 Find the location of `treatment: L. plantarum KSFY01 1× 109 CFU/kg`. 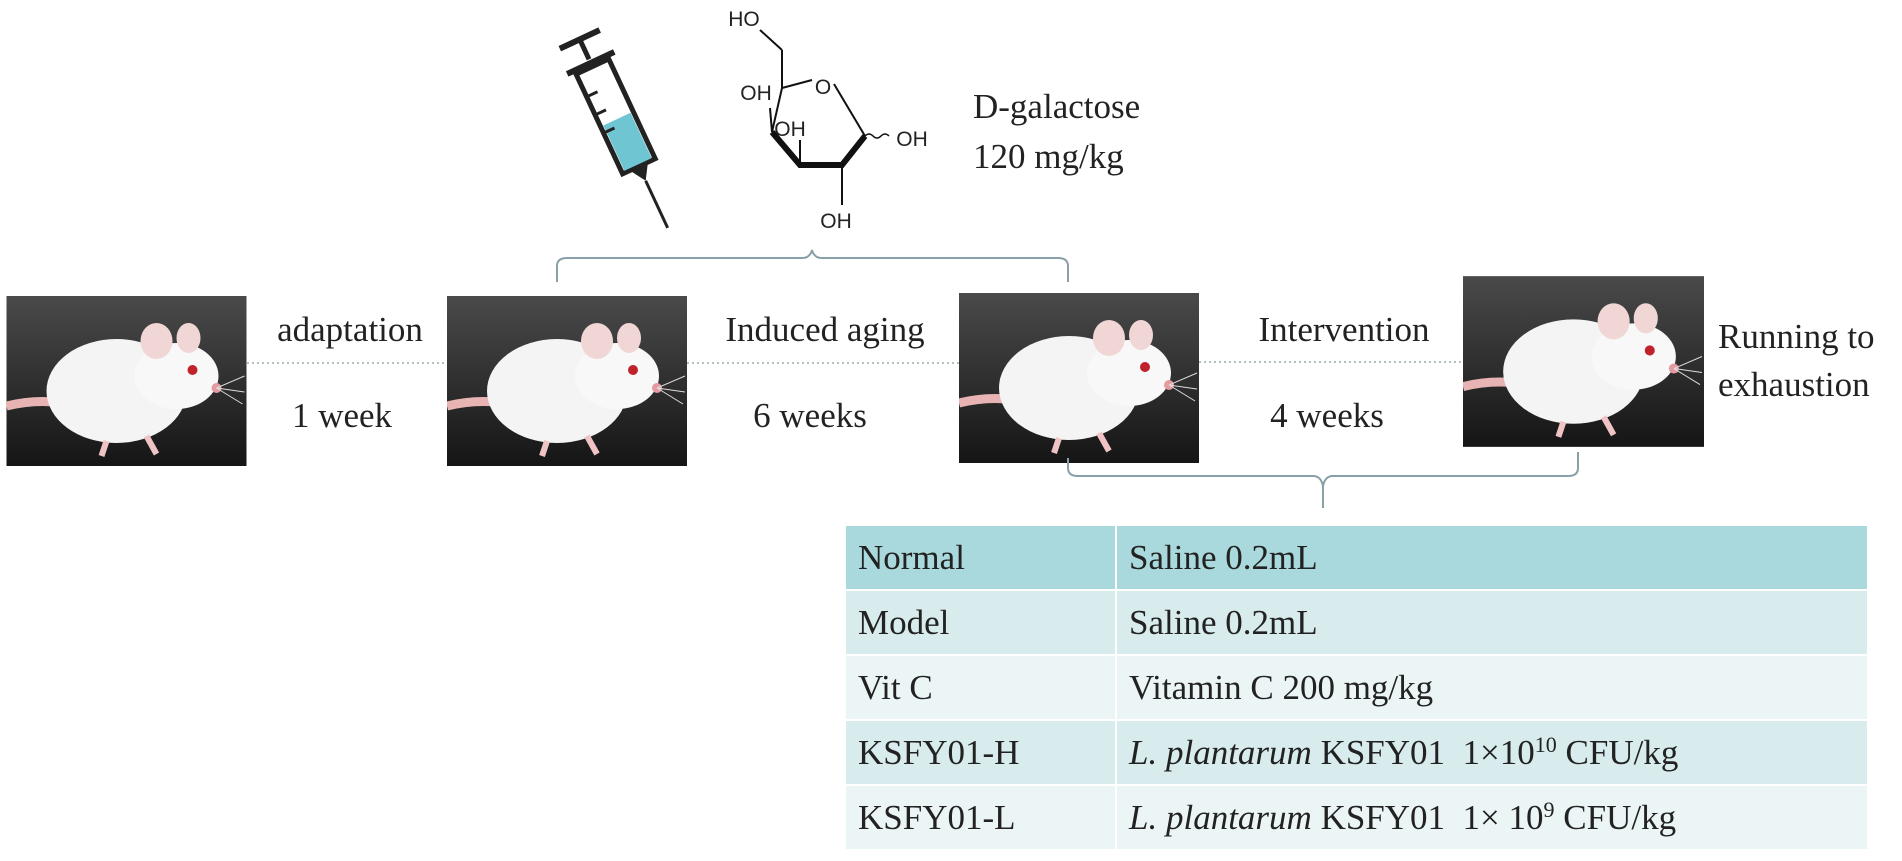

treatment: L. plantarum KSFY01 1× 109 CFU/kg is located at coordinates (1492, 818).